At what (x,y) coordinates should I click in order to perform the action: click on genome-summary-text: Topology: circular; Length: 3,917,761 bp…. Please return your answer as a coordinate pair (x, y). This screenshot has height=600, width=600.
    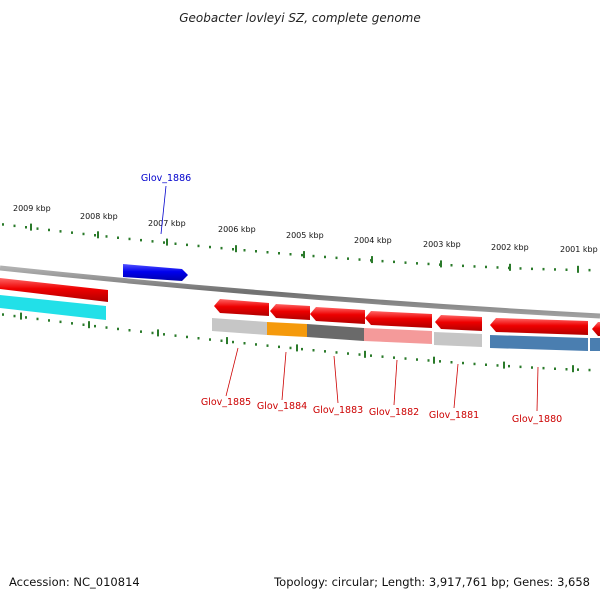
    Looking at the image, I should click on (431, 582).